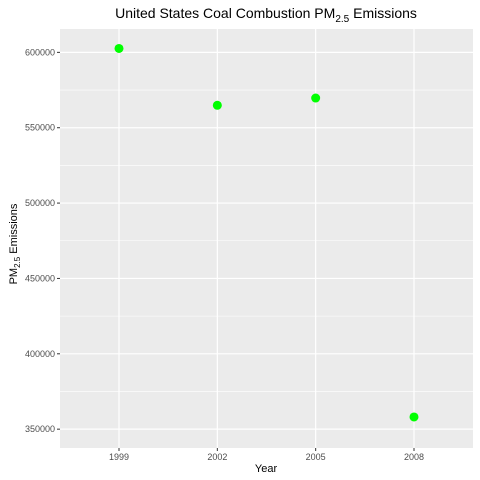  I want to click on x-tick-label: 1999, so click(119, 457).